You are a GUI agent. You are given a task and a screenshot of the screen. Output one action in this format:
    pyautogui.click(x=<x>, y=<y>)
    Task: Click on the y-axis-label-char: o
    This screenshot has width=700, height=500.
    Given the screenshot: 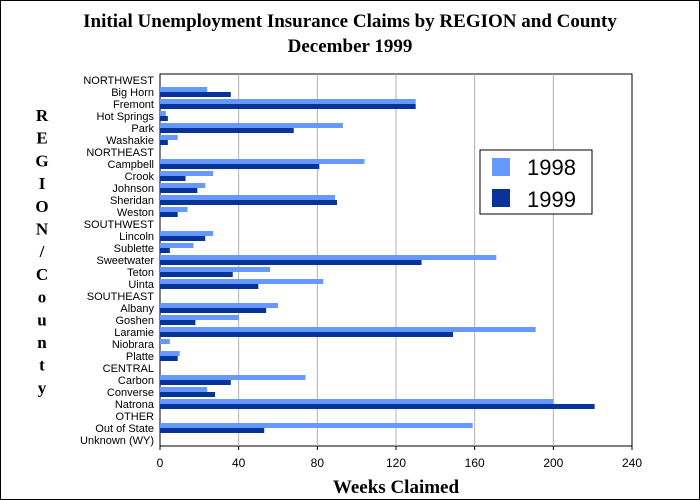 What is the action you would take?
    pyautogui.click(x=42, y=297)
    